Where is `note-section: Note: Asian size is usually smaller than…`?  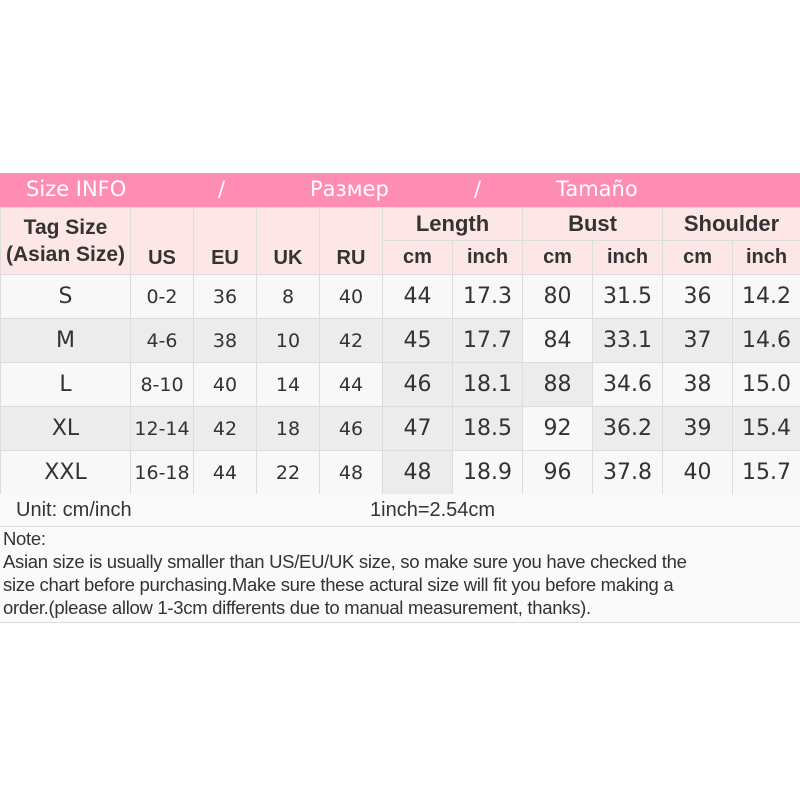 note-section: Note: Asian size is usually smaller than… is located at coordinates (400, 575).